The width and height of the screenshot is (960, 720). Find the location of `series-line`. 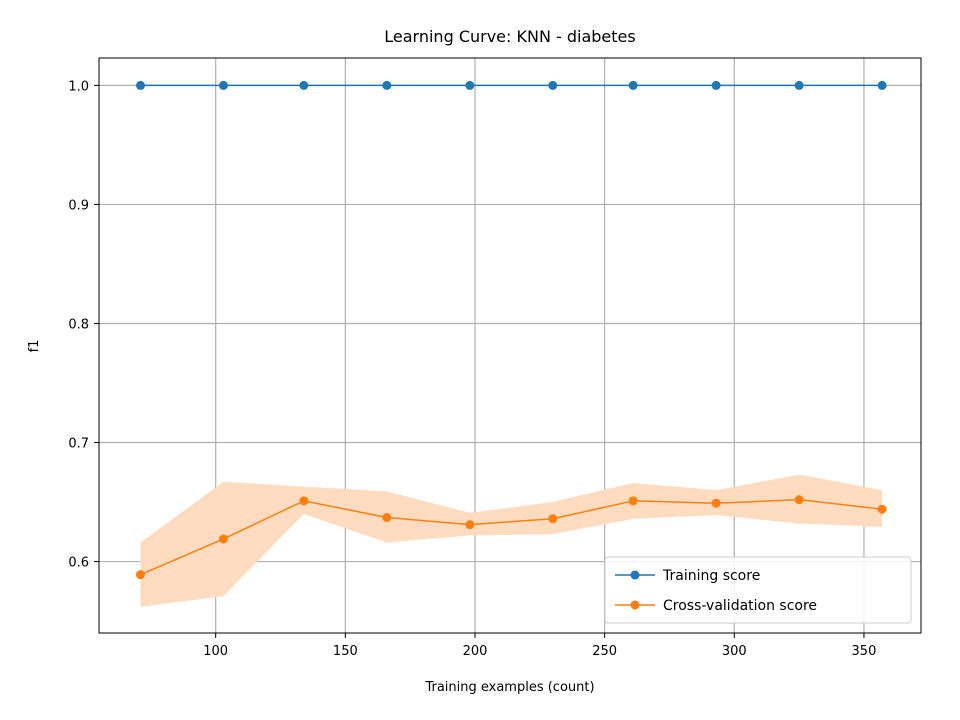

series-line is located at coordinates (511, 537).